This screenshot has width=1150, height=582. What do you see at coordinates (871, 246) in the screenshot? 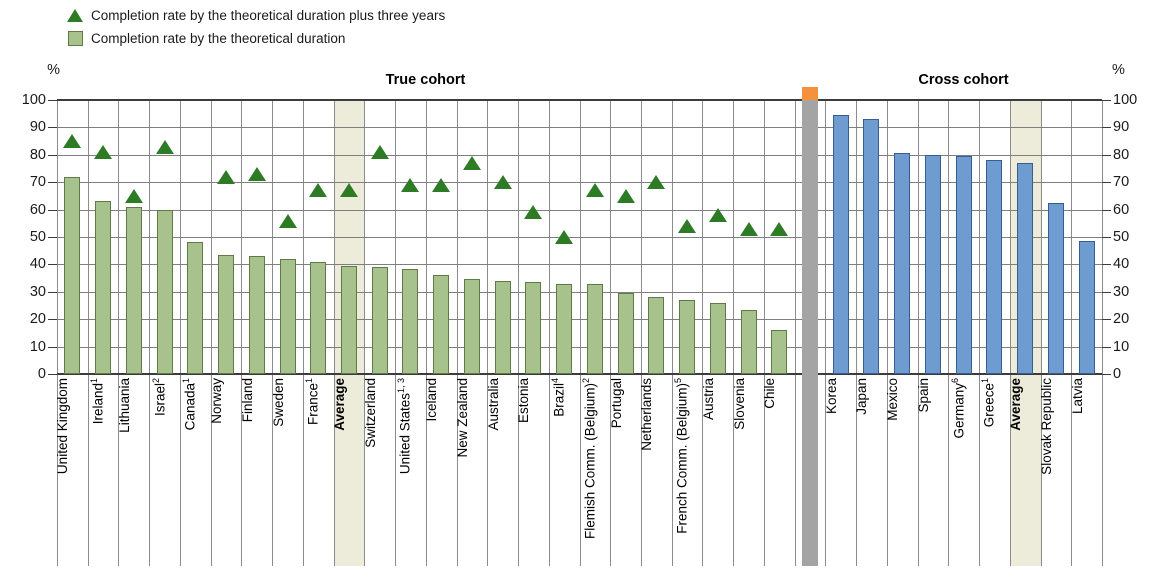
I see `bar-japan` at bounding box center [871, 246].